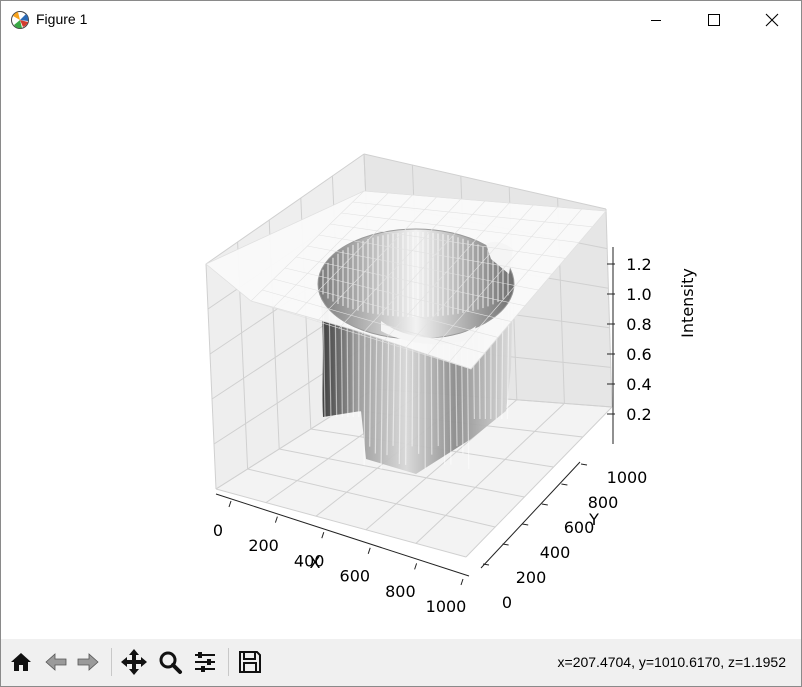  What do you see at coordinates (446, 606) in the screenshot?
I see `x-tick-label: 1000` at bounding box center [446, 606].